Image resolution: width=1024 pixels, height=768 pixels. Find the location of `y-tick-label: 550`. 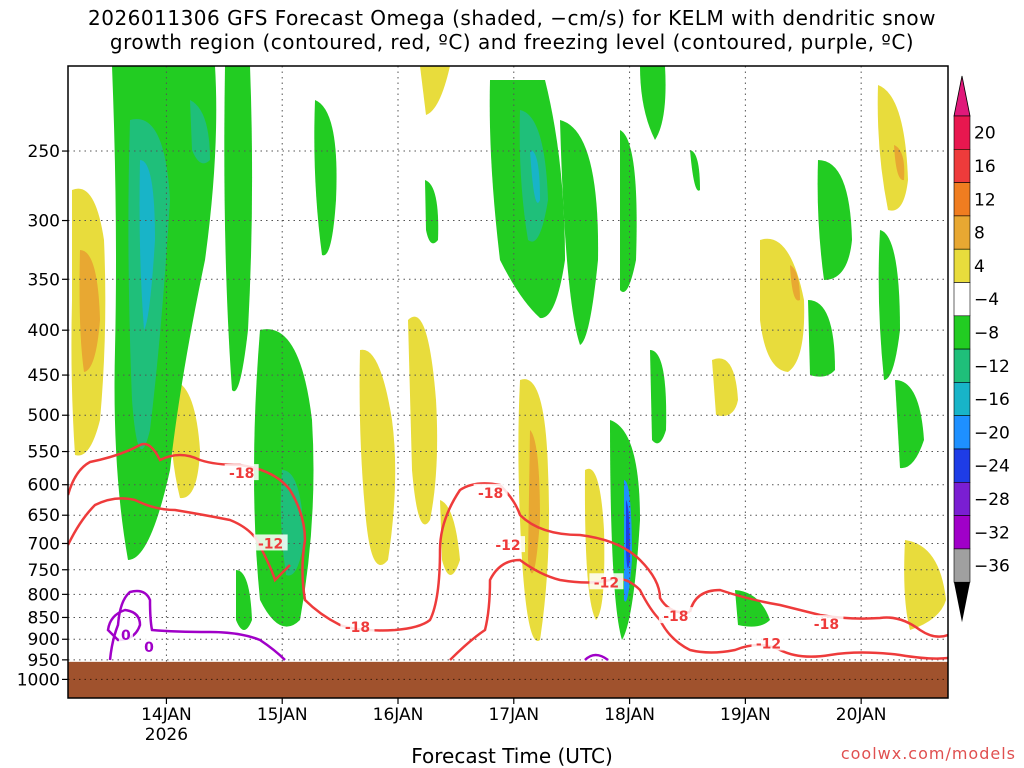

y-tick-label: 550 is located at coordinates (44, 453).